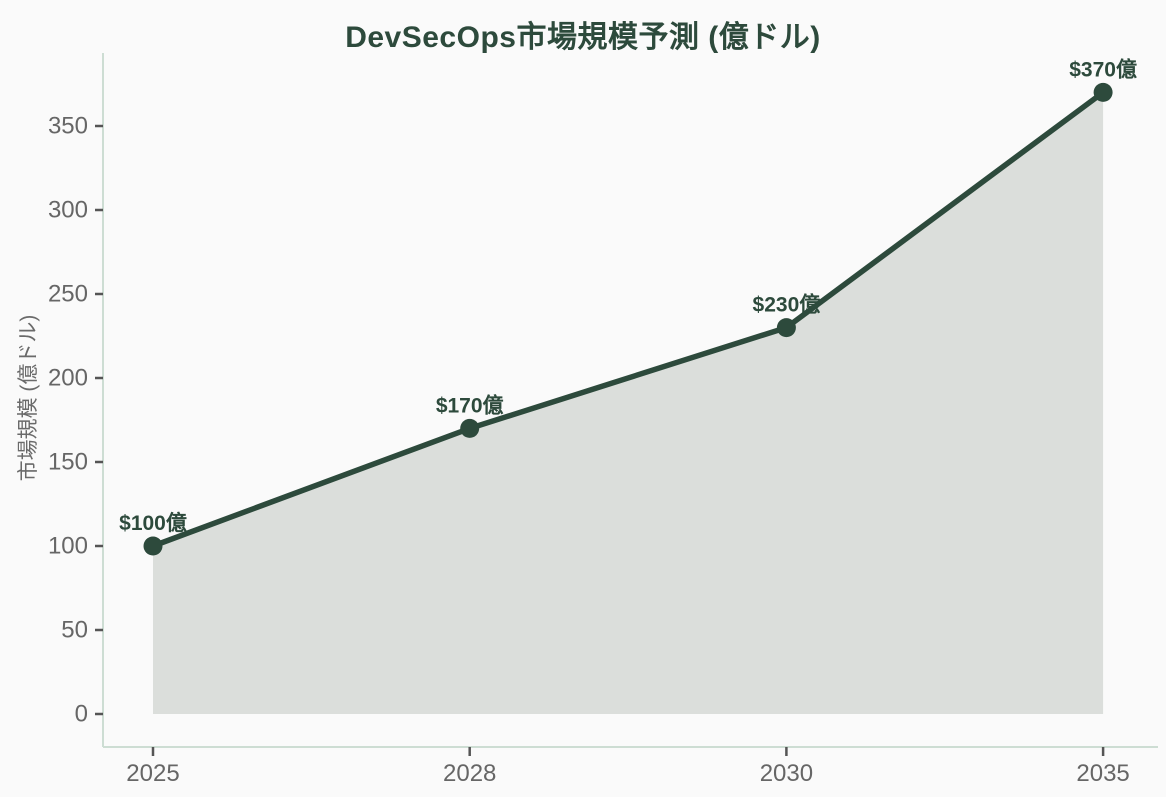 Image resolution: width=1166 pixels, height=797 pixels. Describe the element at coordinates (68, 210) in the screenshot. I see `y-tick-label: 300` at that location.